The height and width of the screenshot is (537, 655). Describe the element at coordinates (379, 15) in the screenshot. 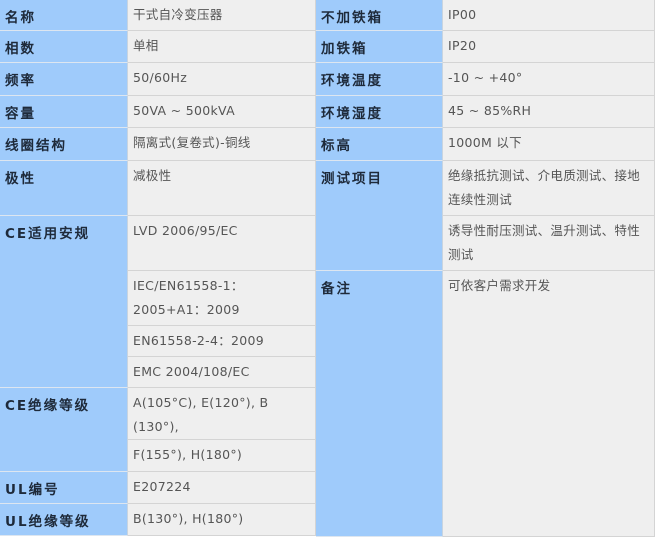

I see `spec-label: 不加铁箱` at that location.